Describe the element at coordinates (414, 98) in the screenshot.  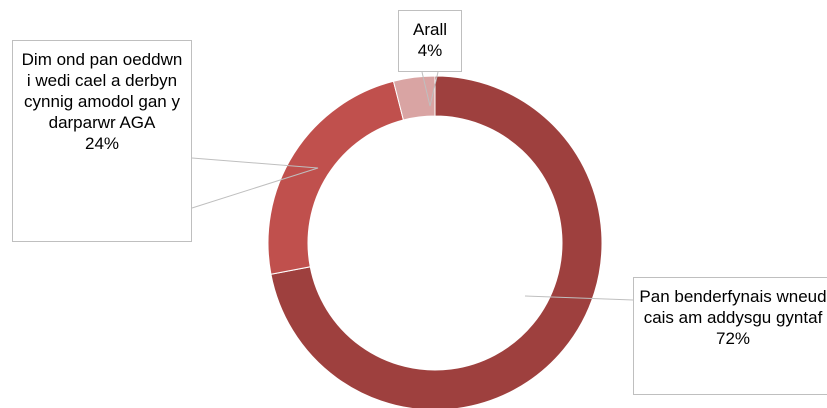
I see `donut-segment` at that location.